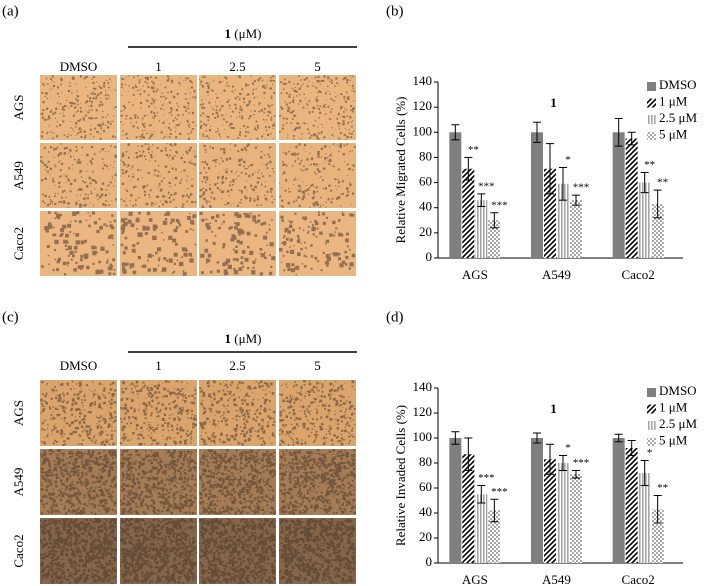 This screenshot has width=713, height=586. Describe the element at coordinates (553, 408) in the screenshot. I see `chart-title: 1` at that location.